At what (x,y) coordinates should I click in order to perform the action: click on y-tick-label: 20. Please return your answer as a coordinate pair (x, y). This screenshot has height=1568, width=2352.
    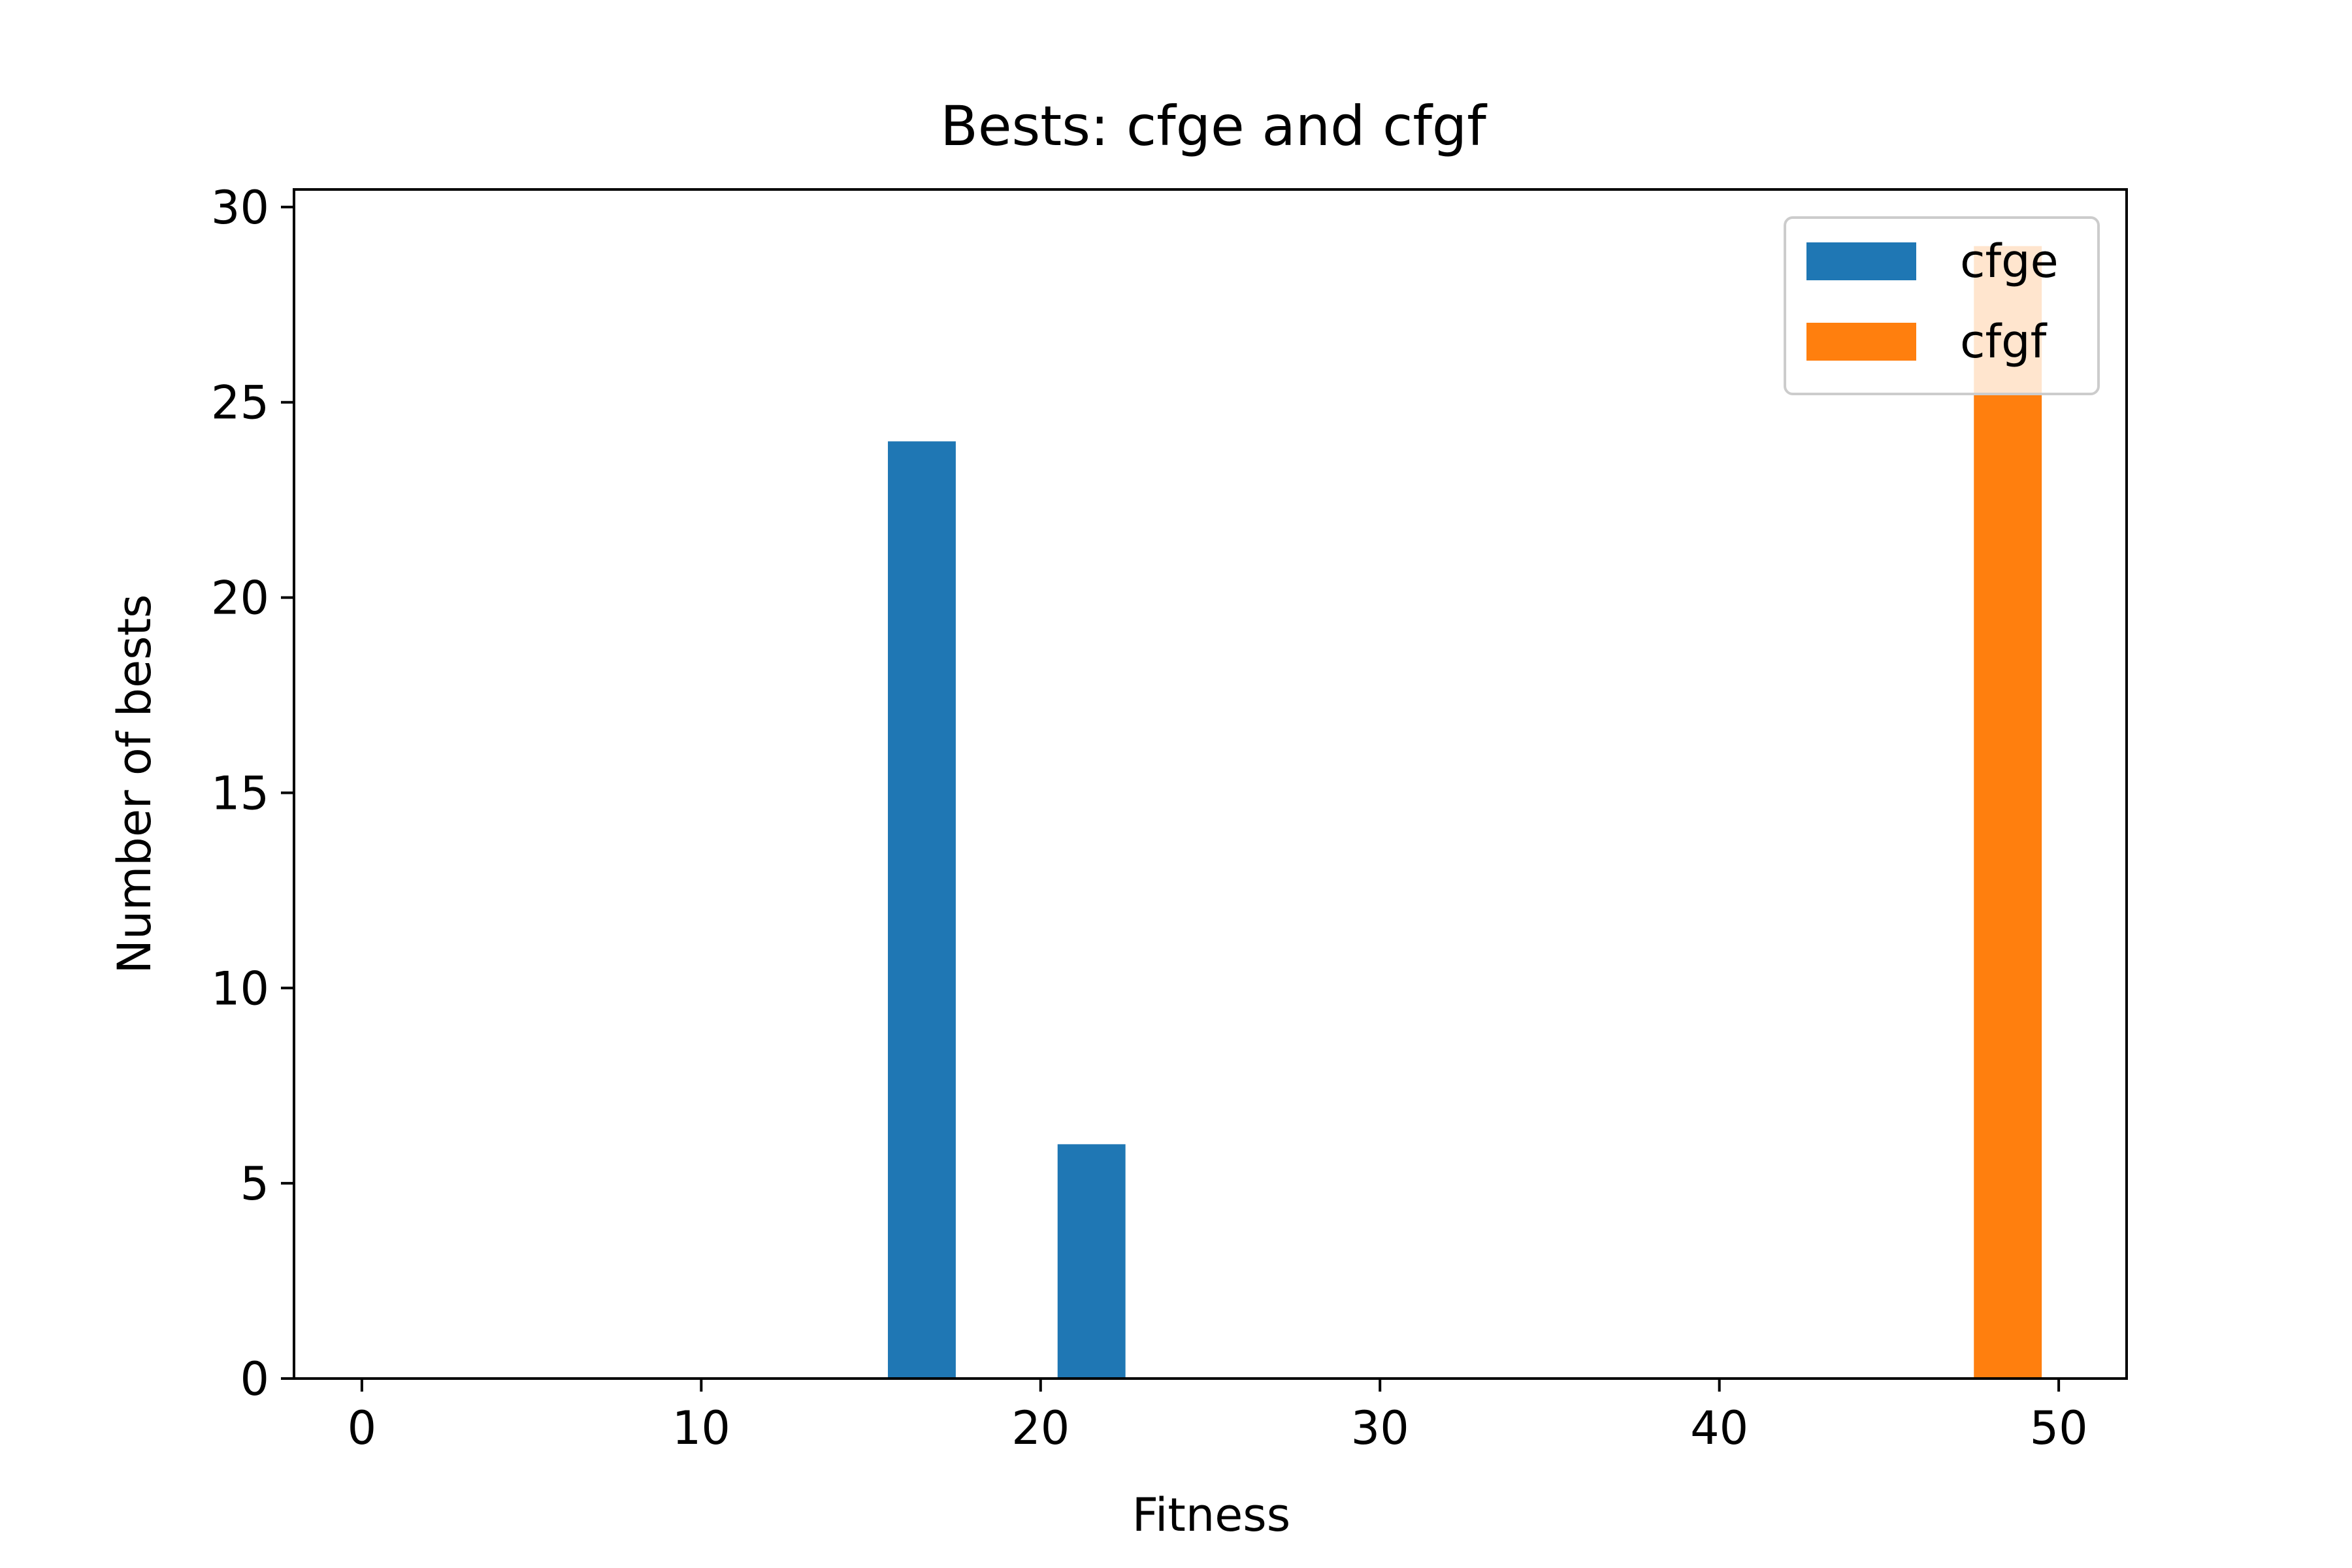
    Looking at the image, I should click on (240, 598).